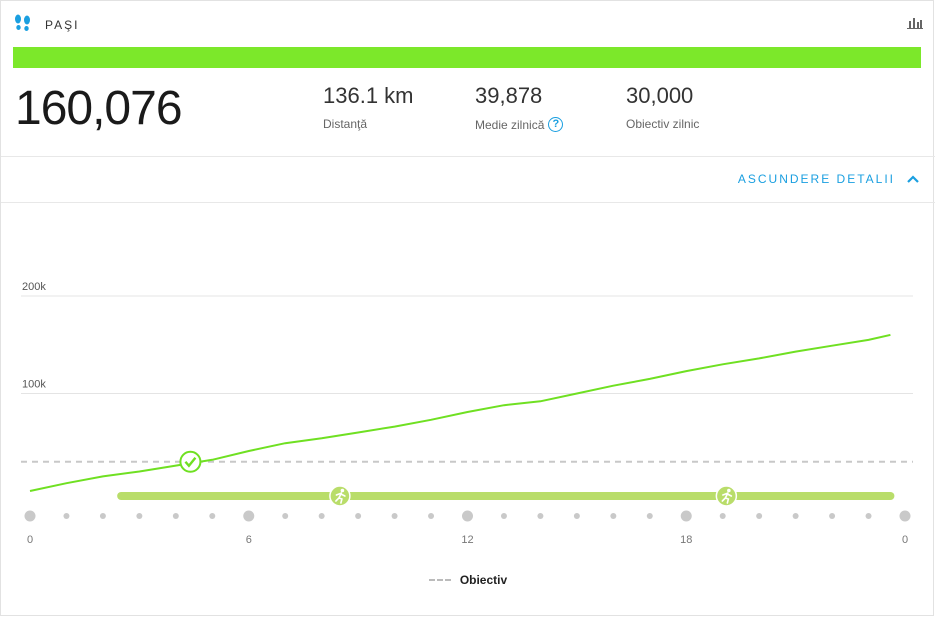 The width and height of the screenshot is (936, 617). Describe the element at coordinates (439, 580) in the screenshot. I see `legend-goal-swatch` at that location.